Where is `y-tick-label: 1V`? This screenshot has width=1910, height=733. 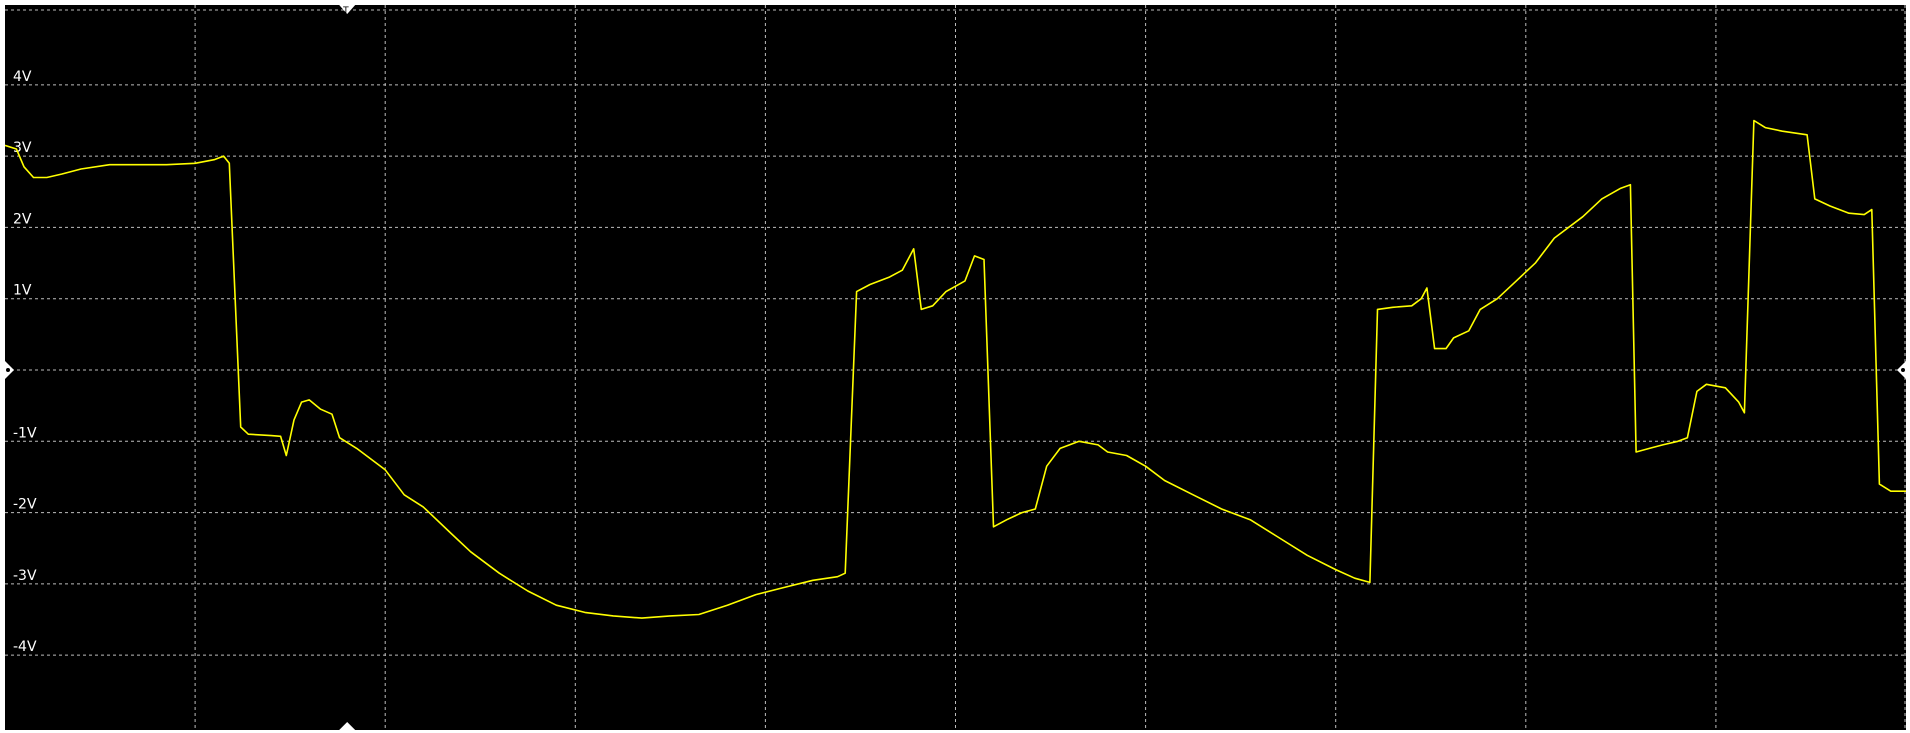
y-tick-label: 1V is located at coordinates (22, 291).